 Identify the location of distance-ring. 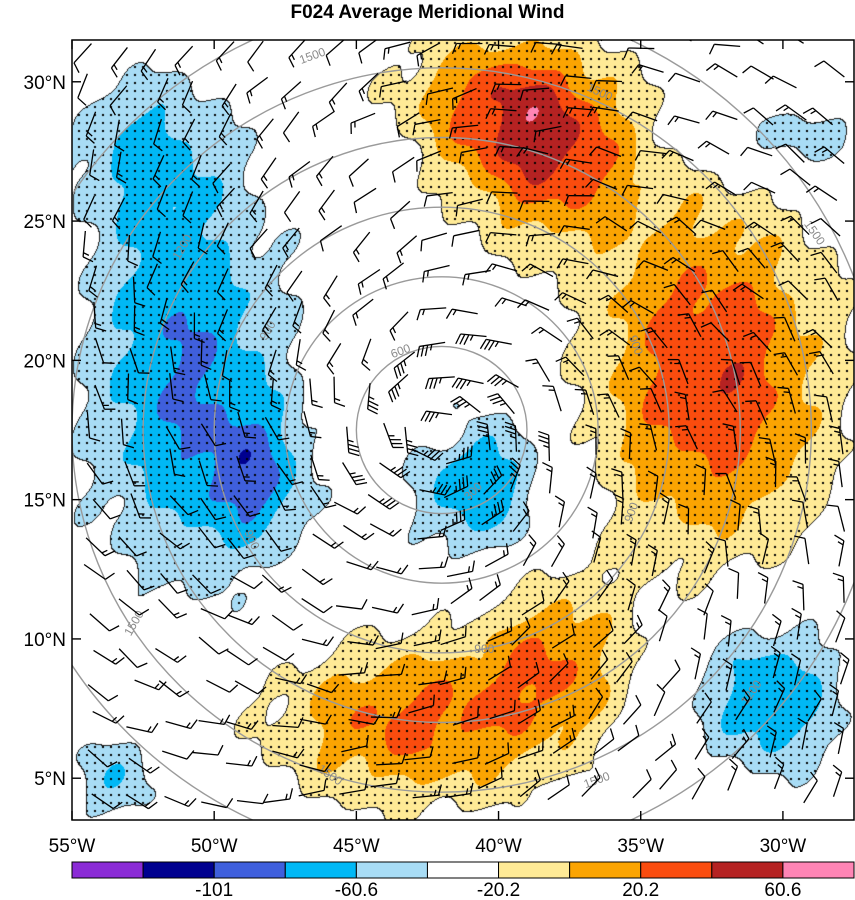
(441, 430).